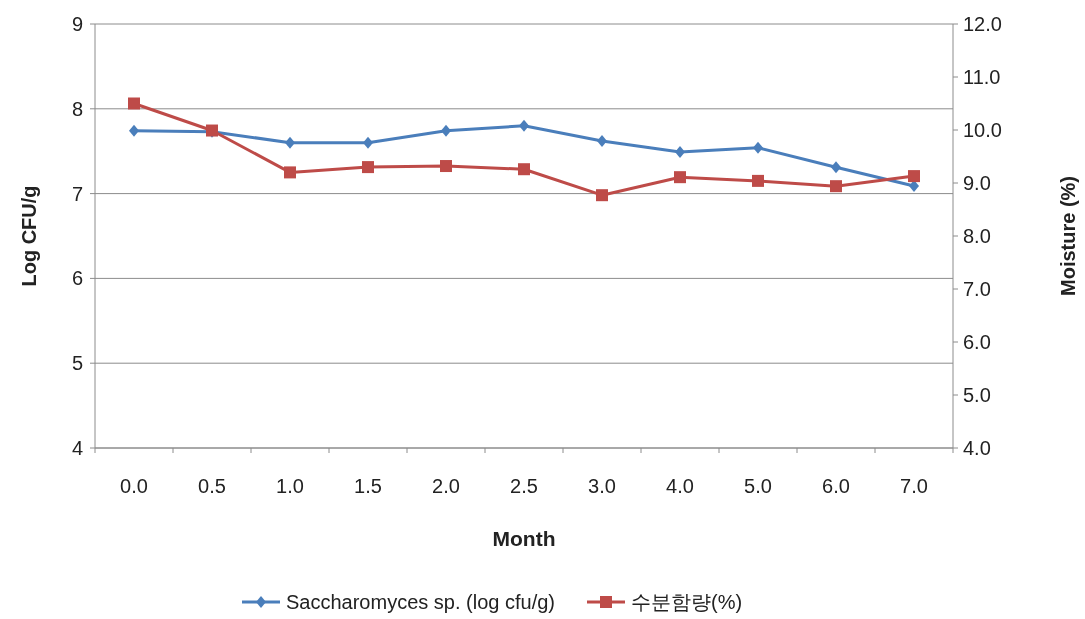  I want to click on y-axis-title: Log CFU/g, so click(29, 236).